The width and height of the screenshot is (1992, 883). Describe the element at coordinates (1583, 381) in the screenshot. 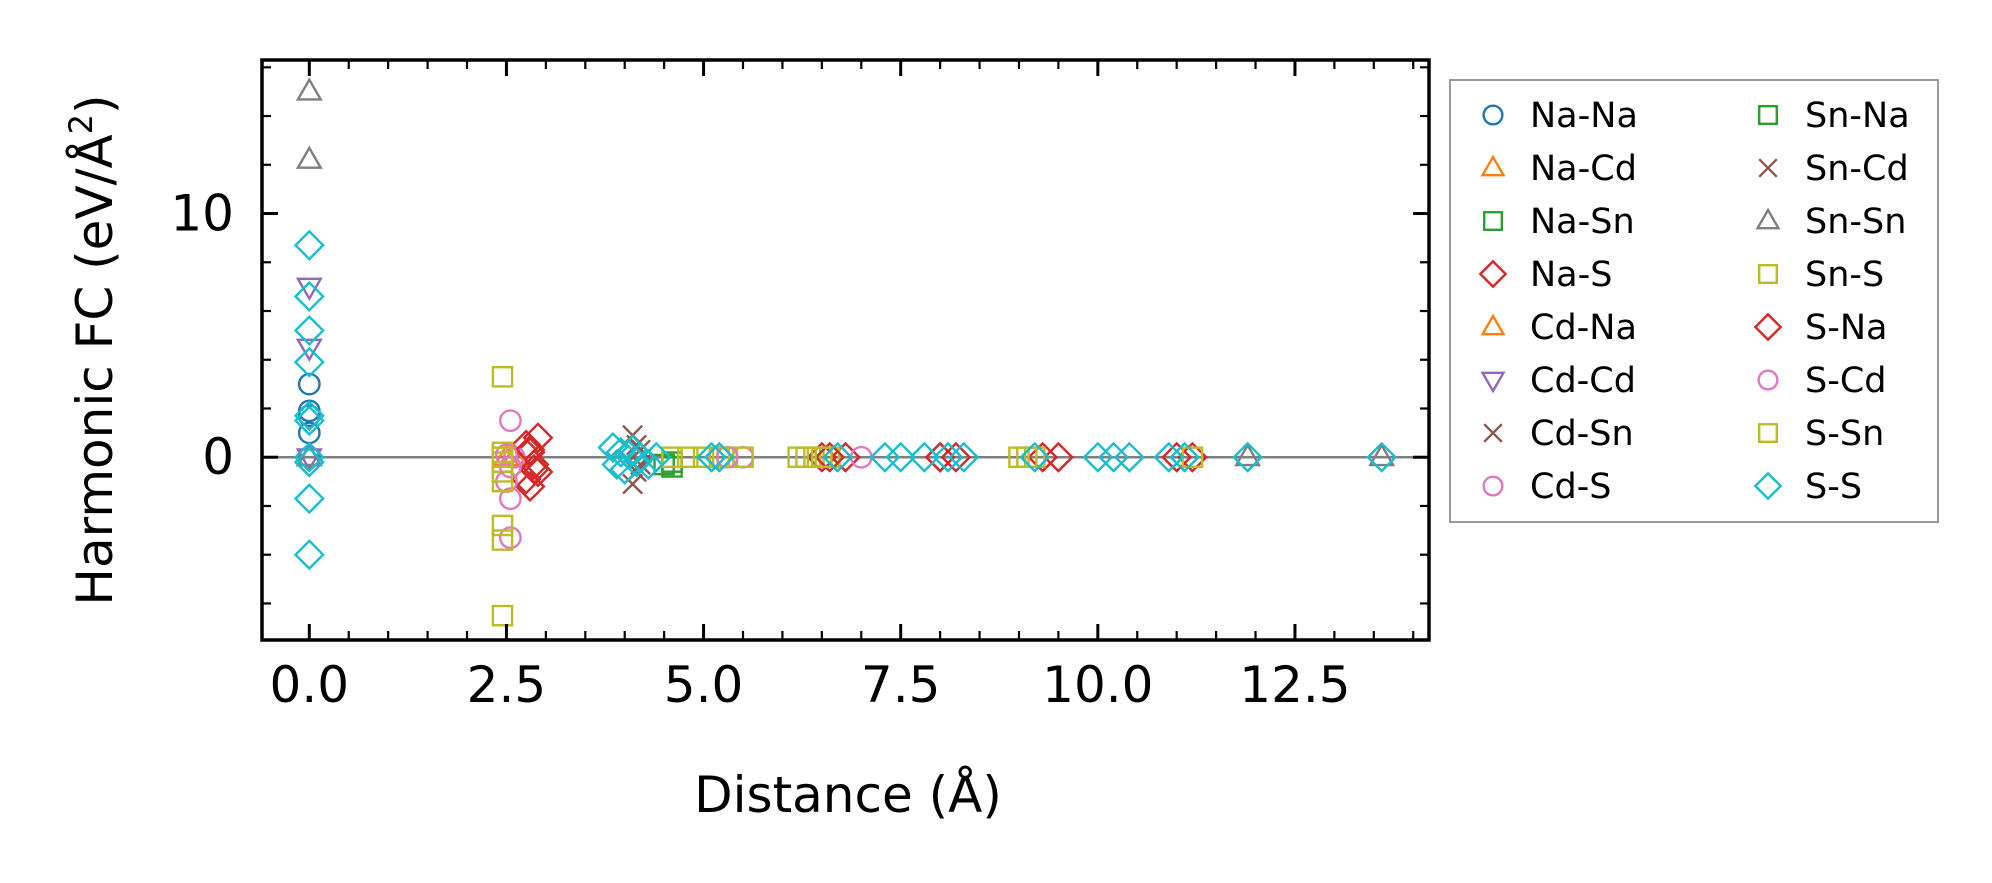

I see `legend-label: Cd-Cd` at that location.